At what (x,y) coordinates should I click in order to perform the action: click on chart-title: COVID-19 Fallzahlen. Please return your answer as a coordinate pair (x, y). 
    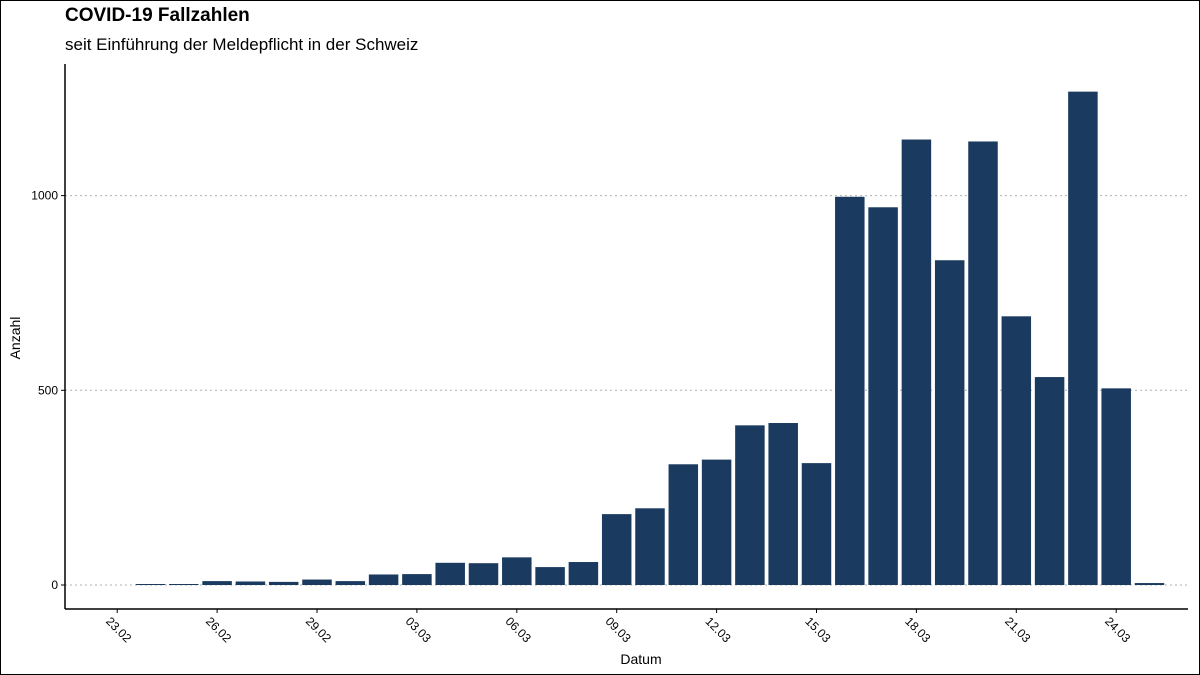
    Looking at the image, I should click on (157, 15).